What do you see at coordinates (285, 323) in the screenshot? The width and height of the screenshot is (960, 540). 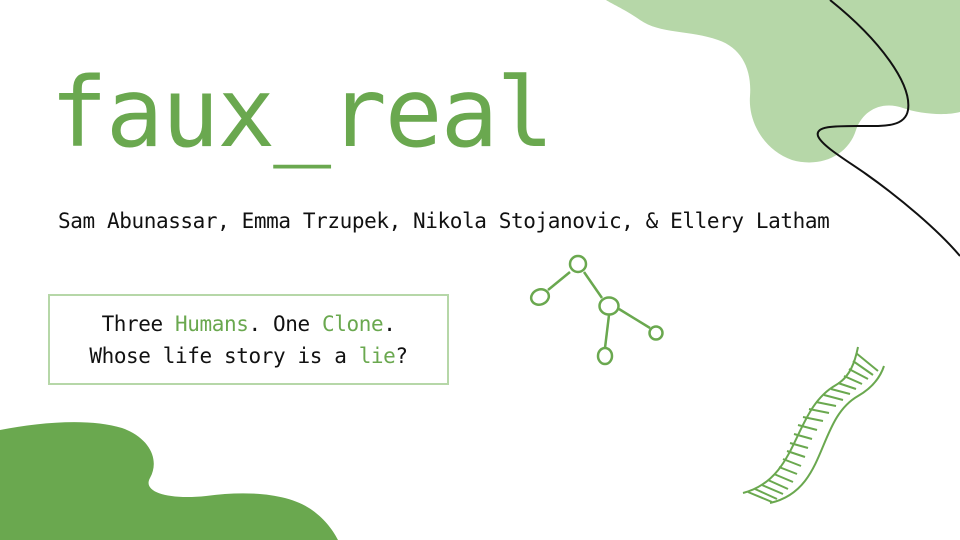 I see `tagline-text: . One` at bounding box center [285, 323].